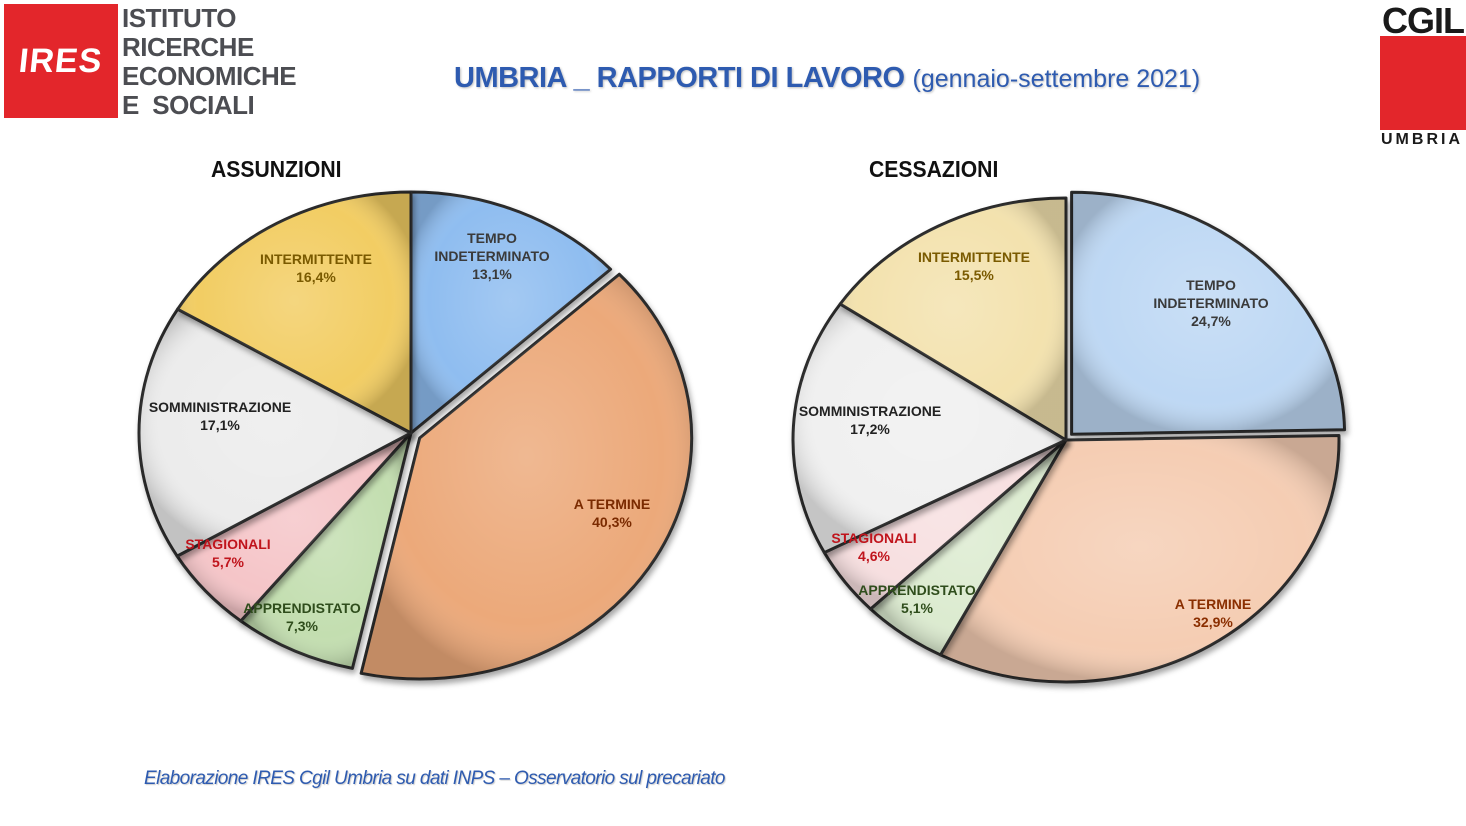  Describe the element at coordinates (61, 61) in the screenshot. I see `ires-logo: IRES` at that location.